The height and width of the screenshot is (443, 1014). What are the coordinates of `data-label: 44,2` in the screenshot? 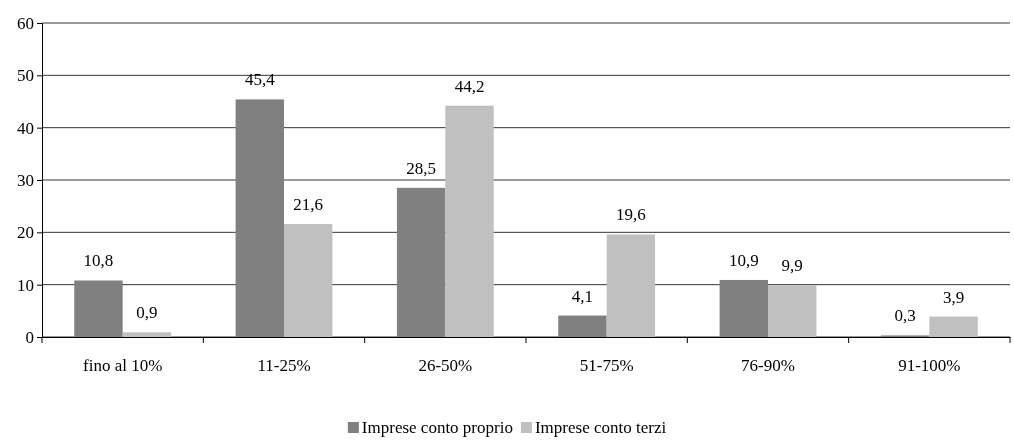 It's located at (469, 86).